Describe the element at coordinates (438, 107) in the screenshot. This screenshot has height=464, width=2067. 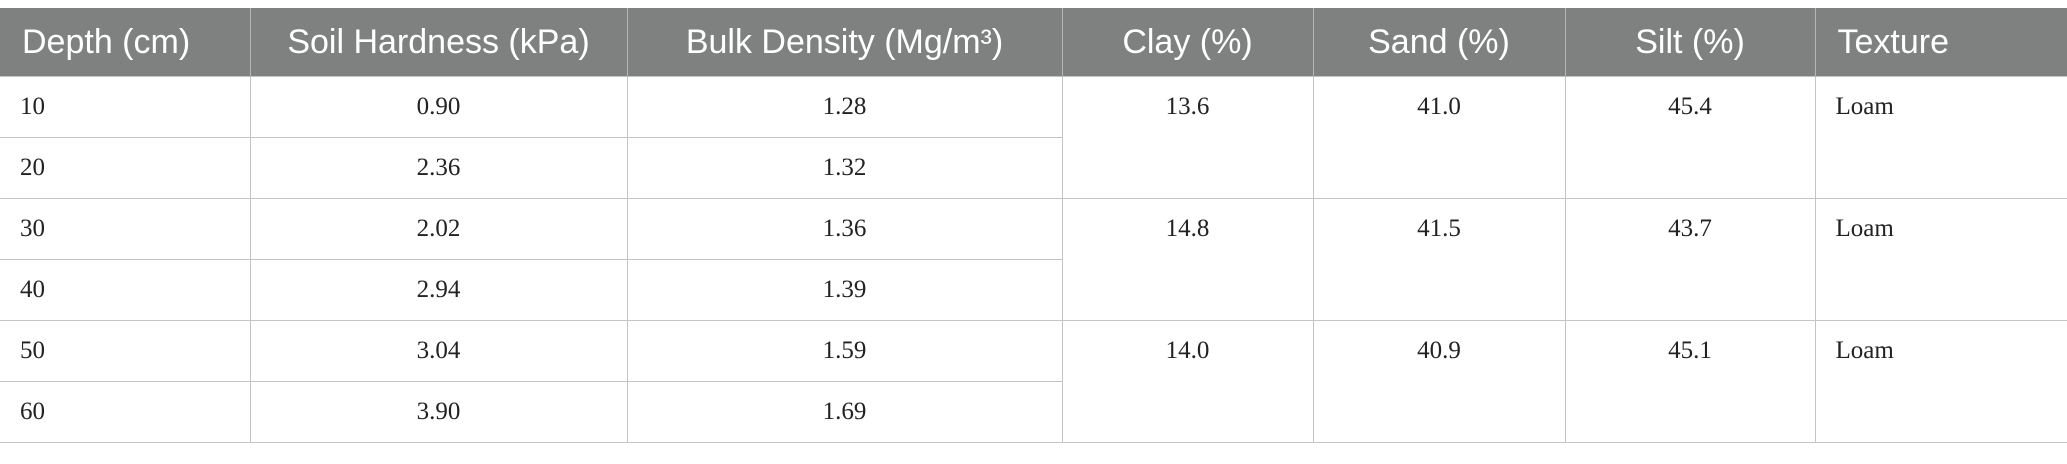
I see `cell: 0.90` at that location.